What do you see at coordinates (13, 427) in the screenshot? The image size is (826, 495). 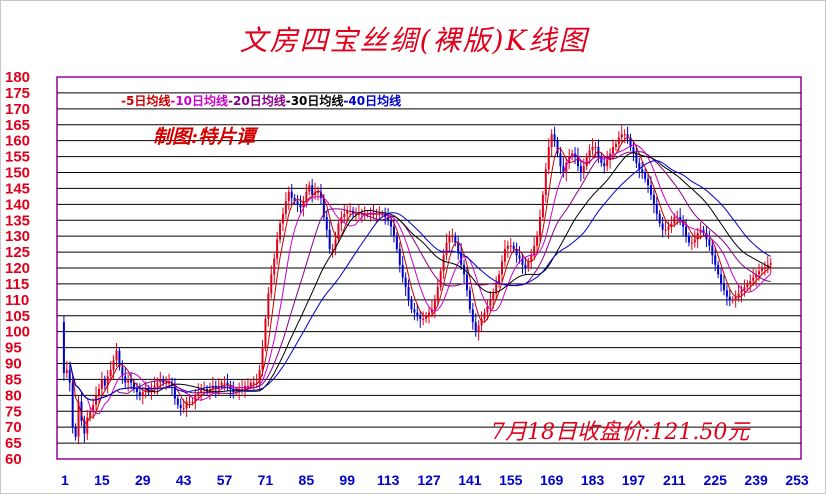 I see `y-tick-label: 70` at bounding box center [13, 427].